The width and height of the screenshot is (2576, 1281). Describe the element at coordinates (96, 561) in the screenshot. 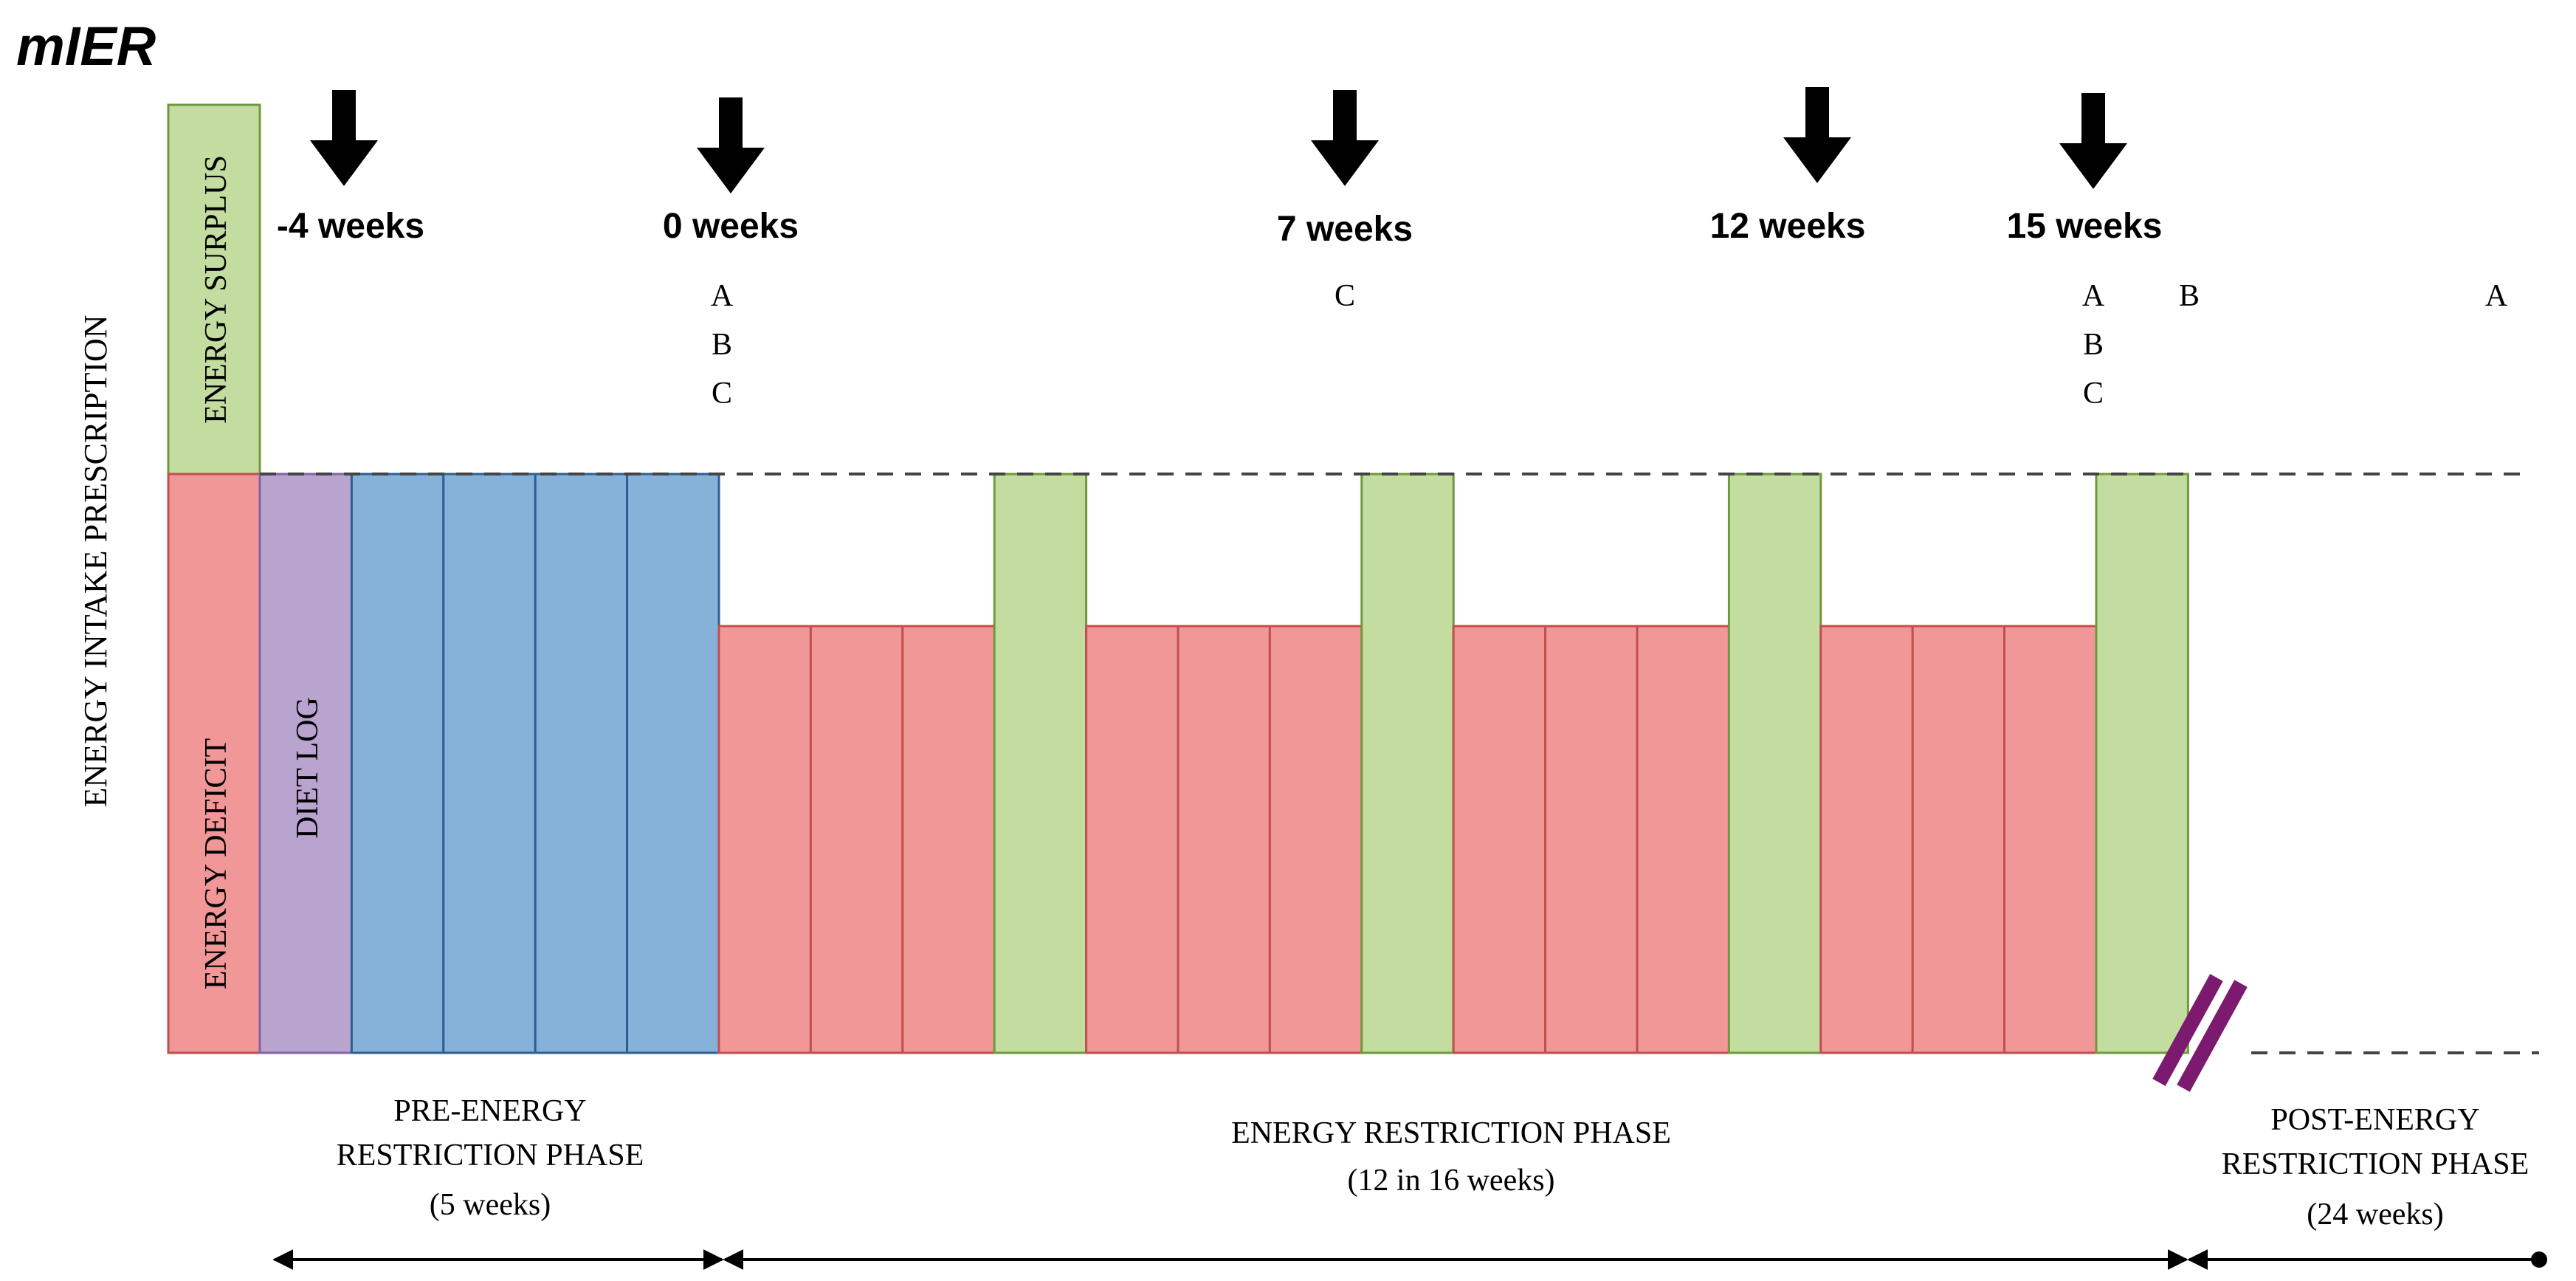

I see `y-axis-label: ENERGY INTAKE PRESCRIPTION` at that location.